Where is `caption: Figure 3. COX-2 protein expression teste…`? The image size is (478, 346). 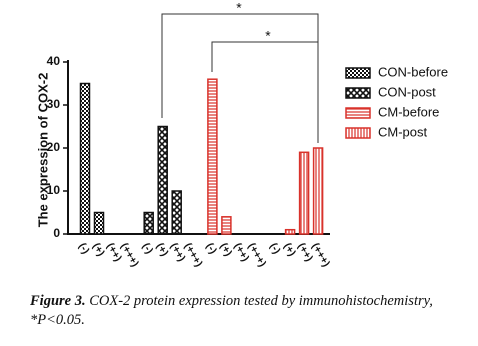 caption: Figure 3. COX-2 protein expression teste… is located at coordinates (250, 311).